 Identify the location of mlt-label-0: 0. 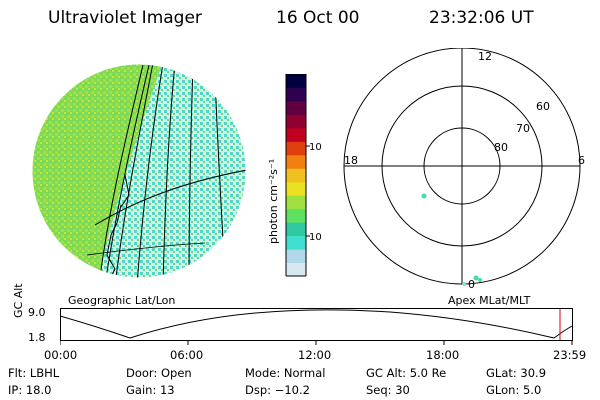
(471, 284).